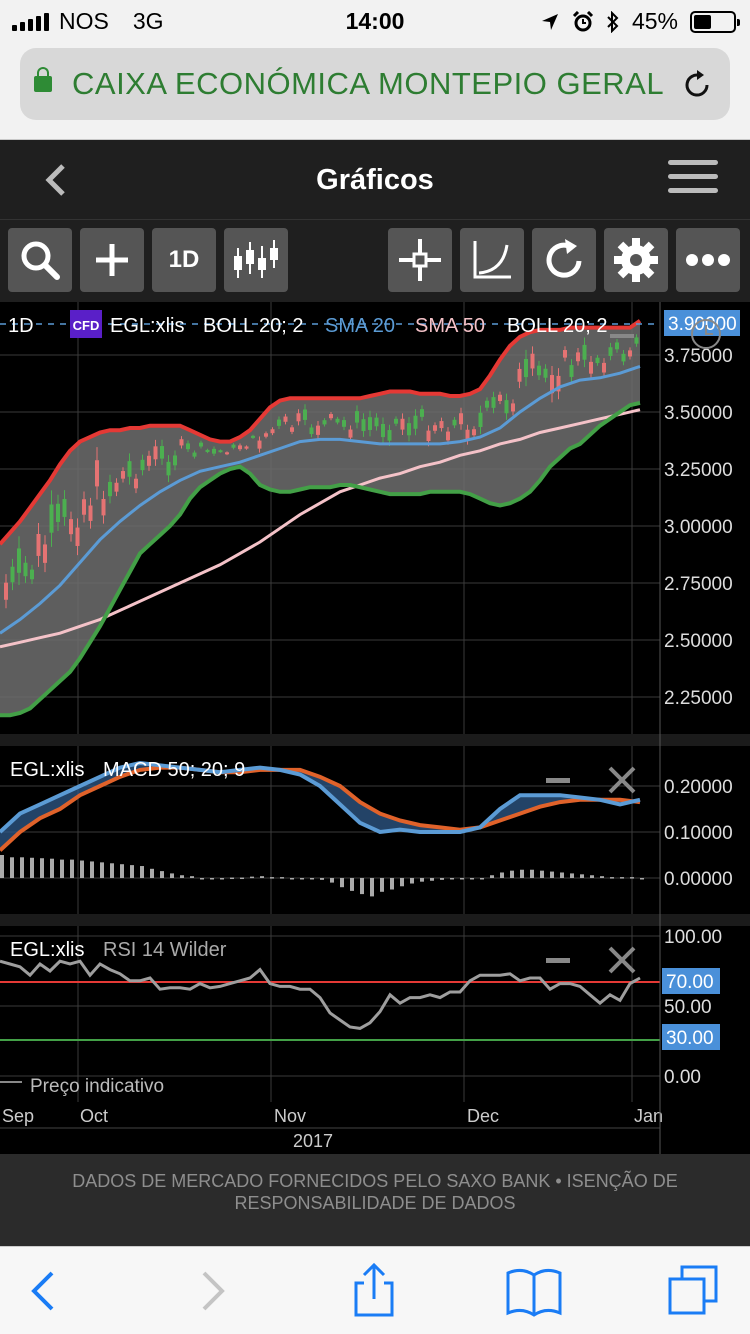 The width and height of the screenshot is (750, 1334). Describe the element at coordinates (56, 180) in the screenshot. I see `back-chevron-icon` at that location.